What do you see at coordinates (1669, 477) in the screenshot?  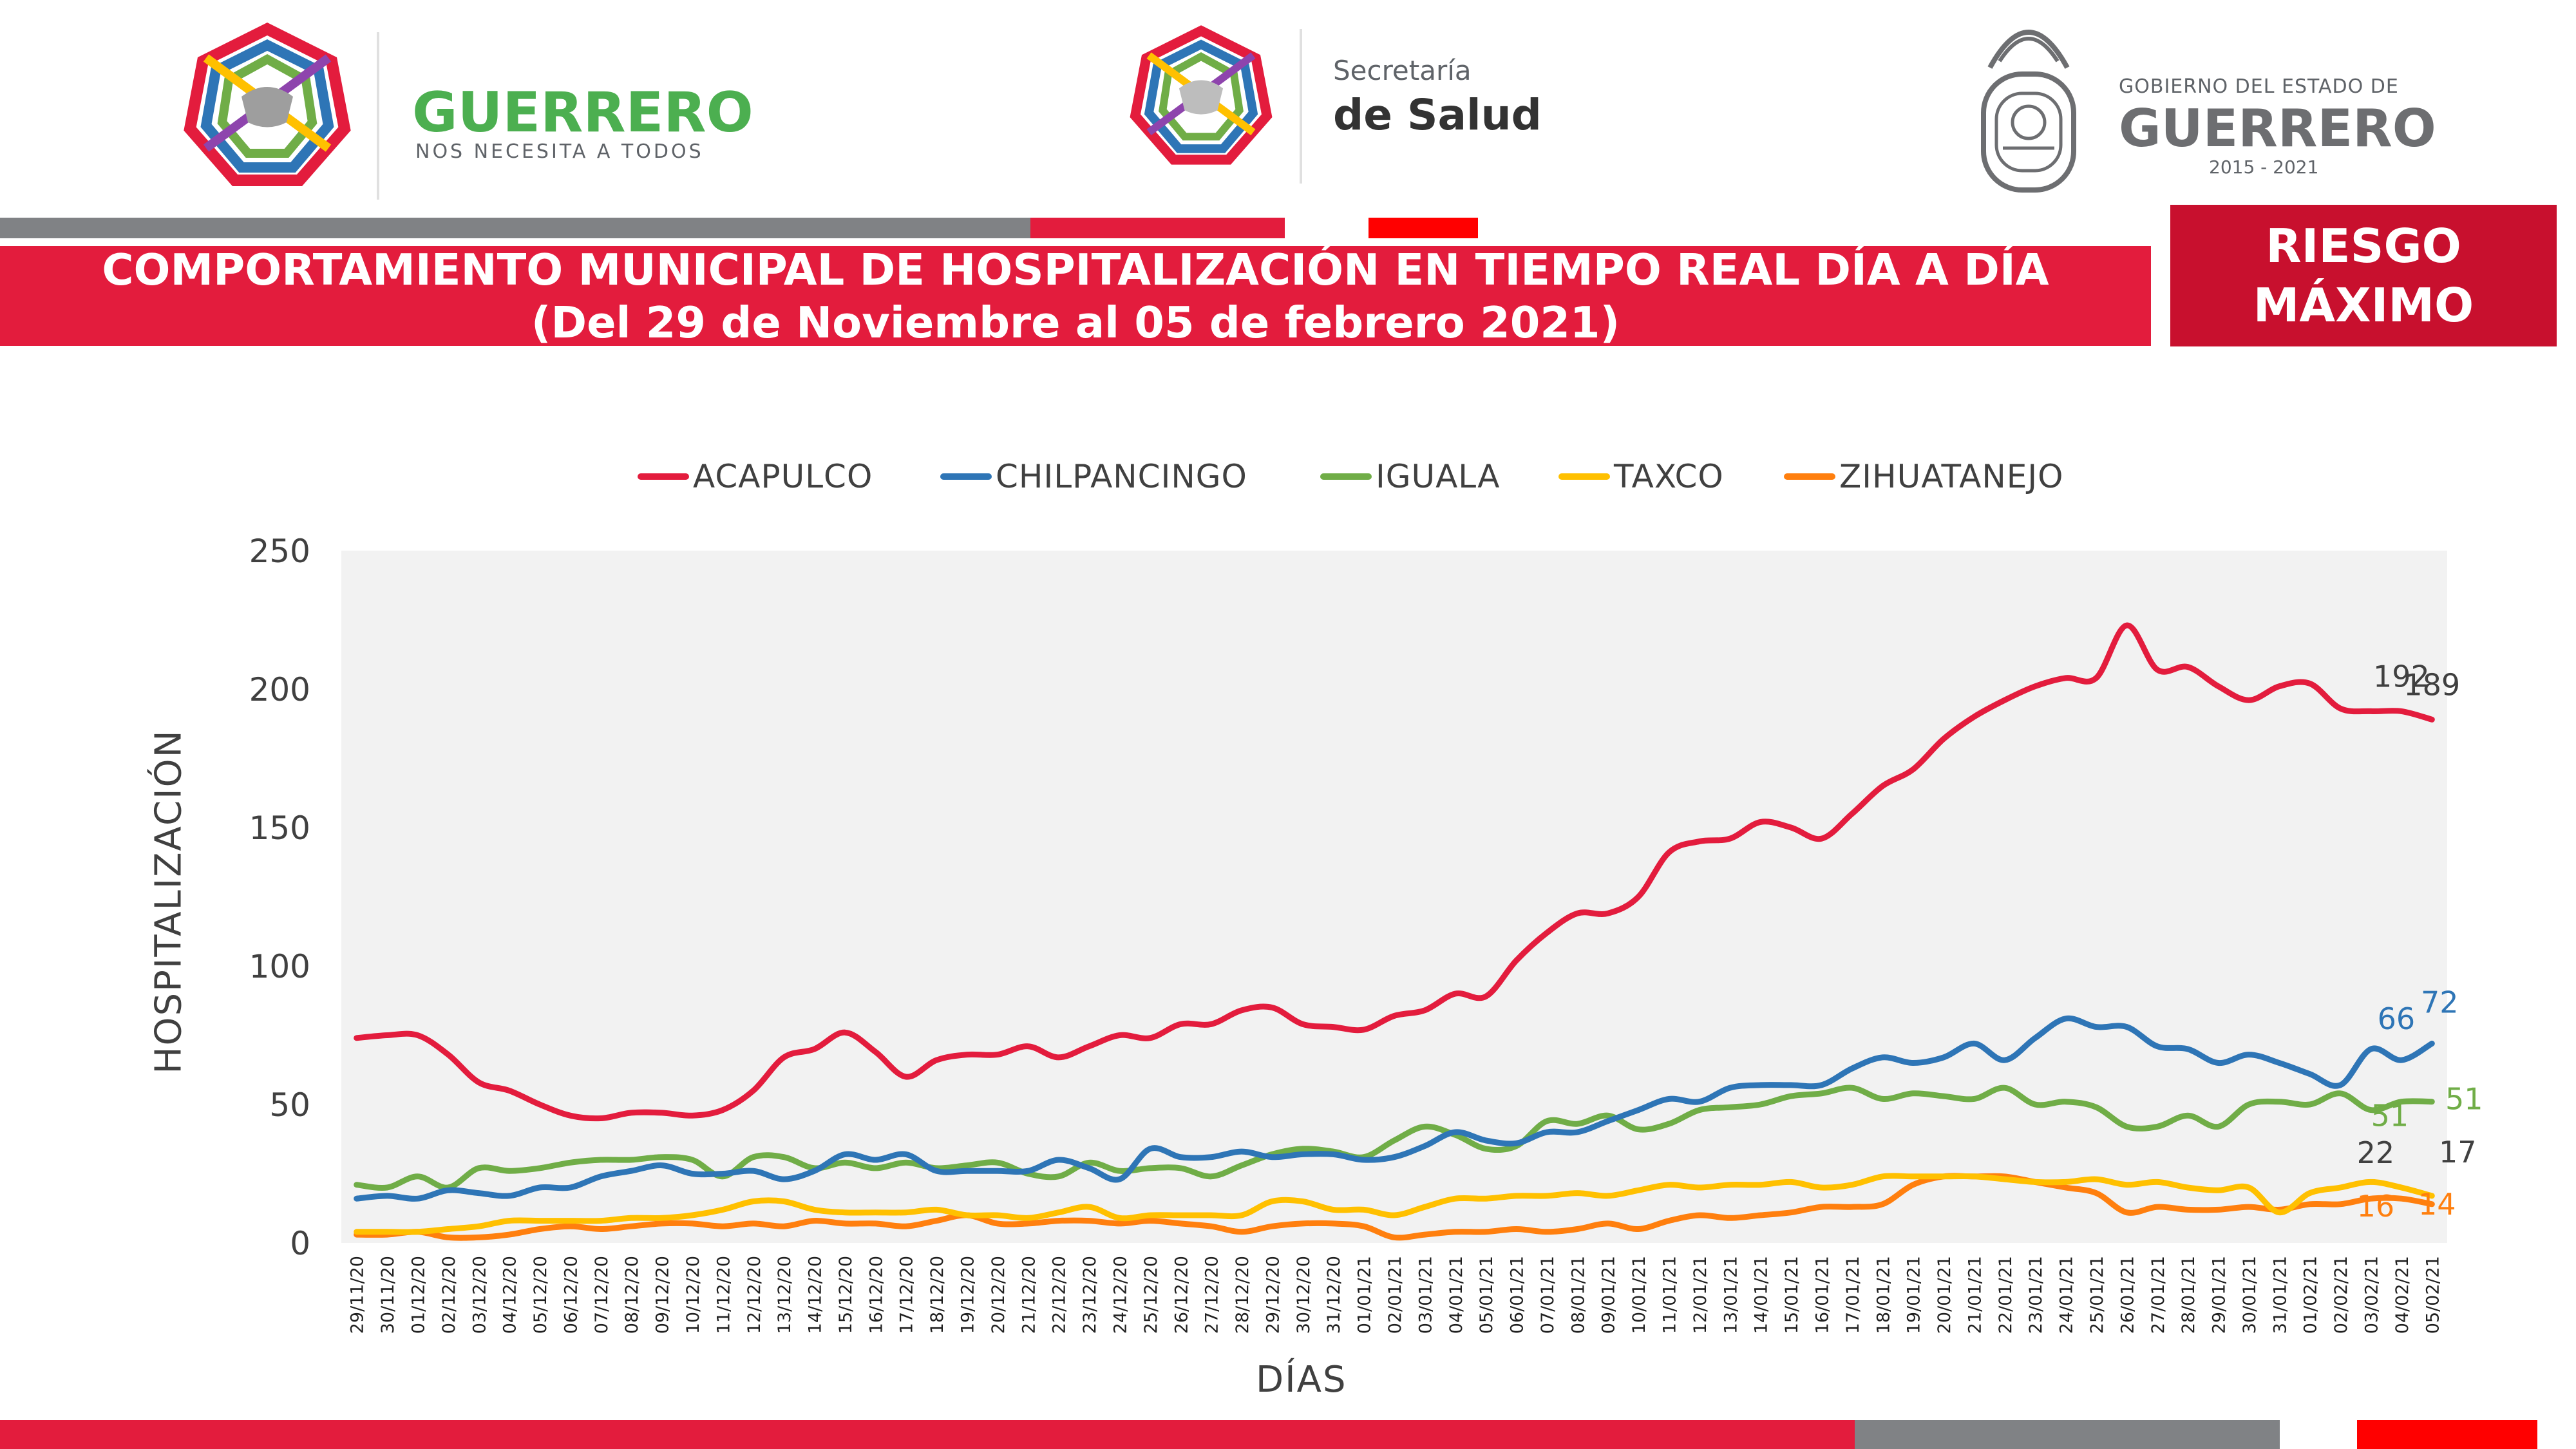 I see `legend-label-taxco: TAXCO` at bounding box center [1669, 477].